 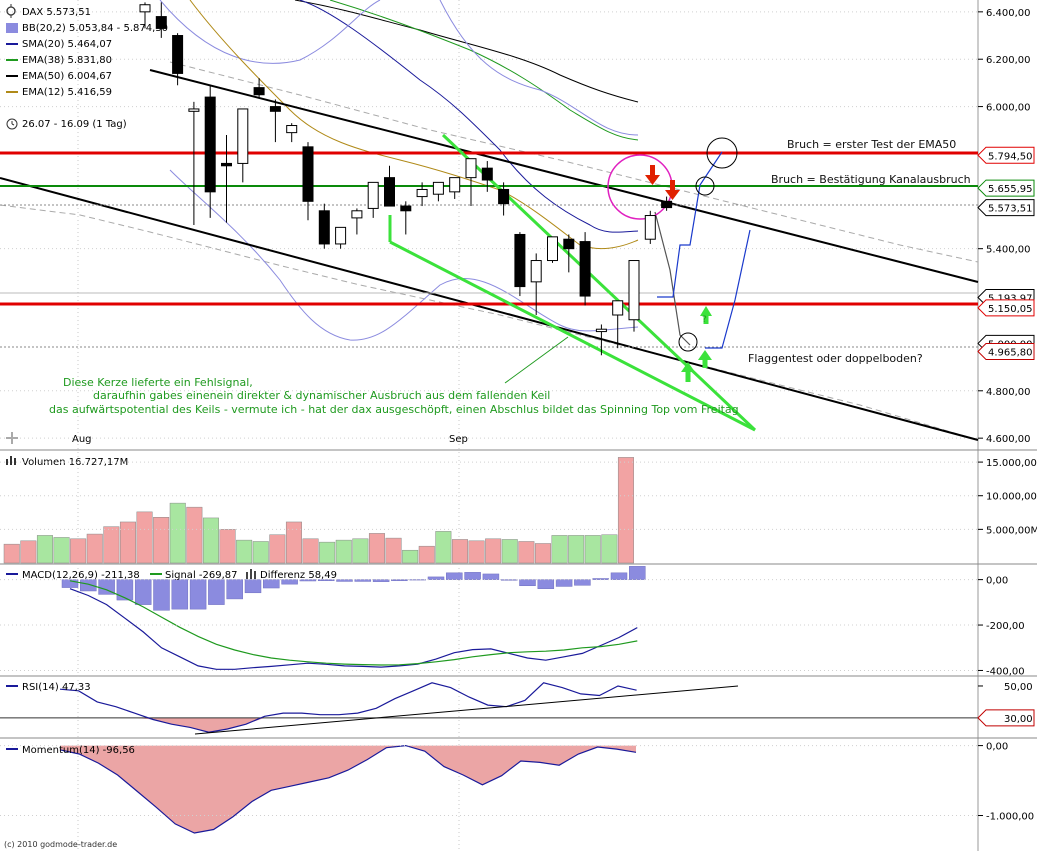 What do you see at coordinates (1008, 13) in the screenshot?
I see `price-tick-label: 6.400,00` at bounding box center [1008, 13].